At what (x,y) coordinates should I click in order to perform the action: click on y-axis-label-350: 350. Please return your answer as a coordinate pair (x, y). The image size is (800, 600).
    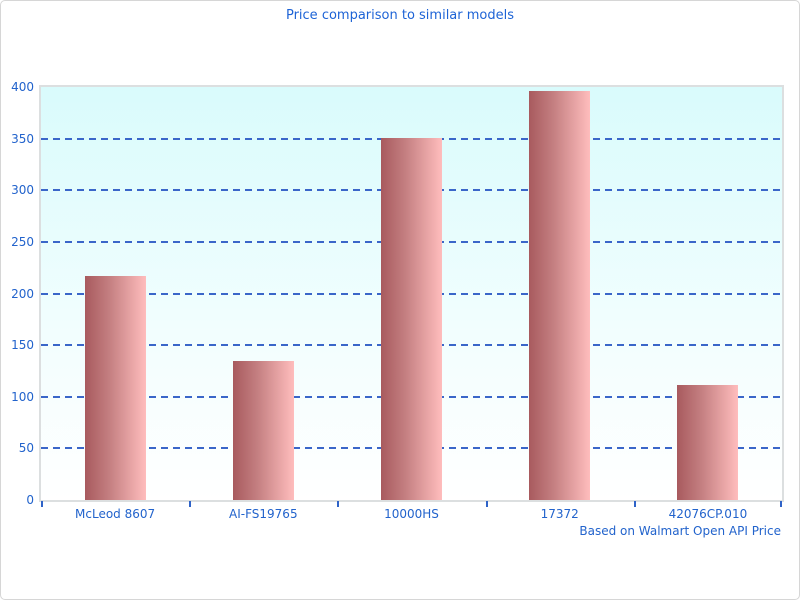
    Looking at the image, I should click on (22, 138).